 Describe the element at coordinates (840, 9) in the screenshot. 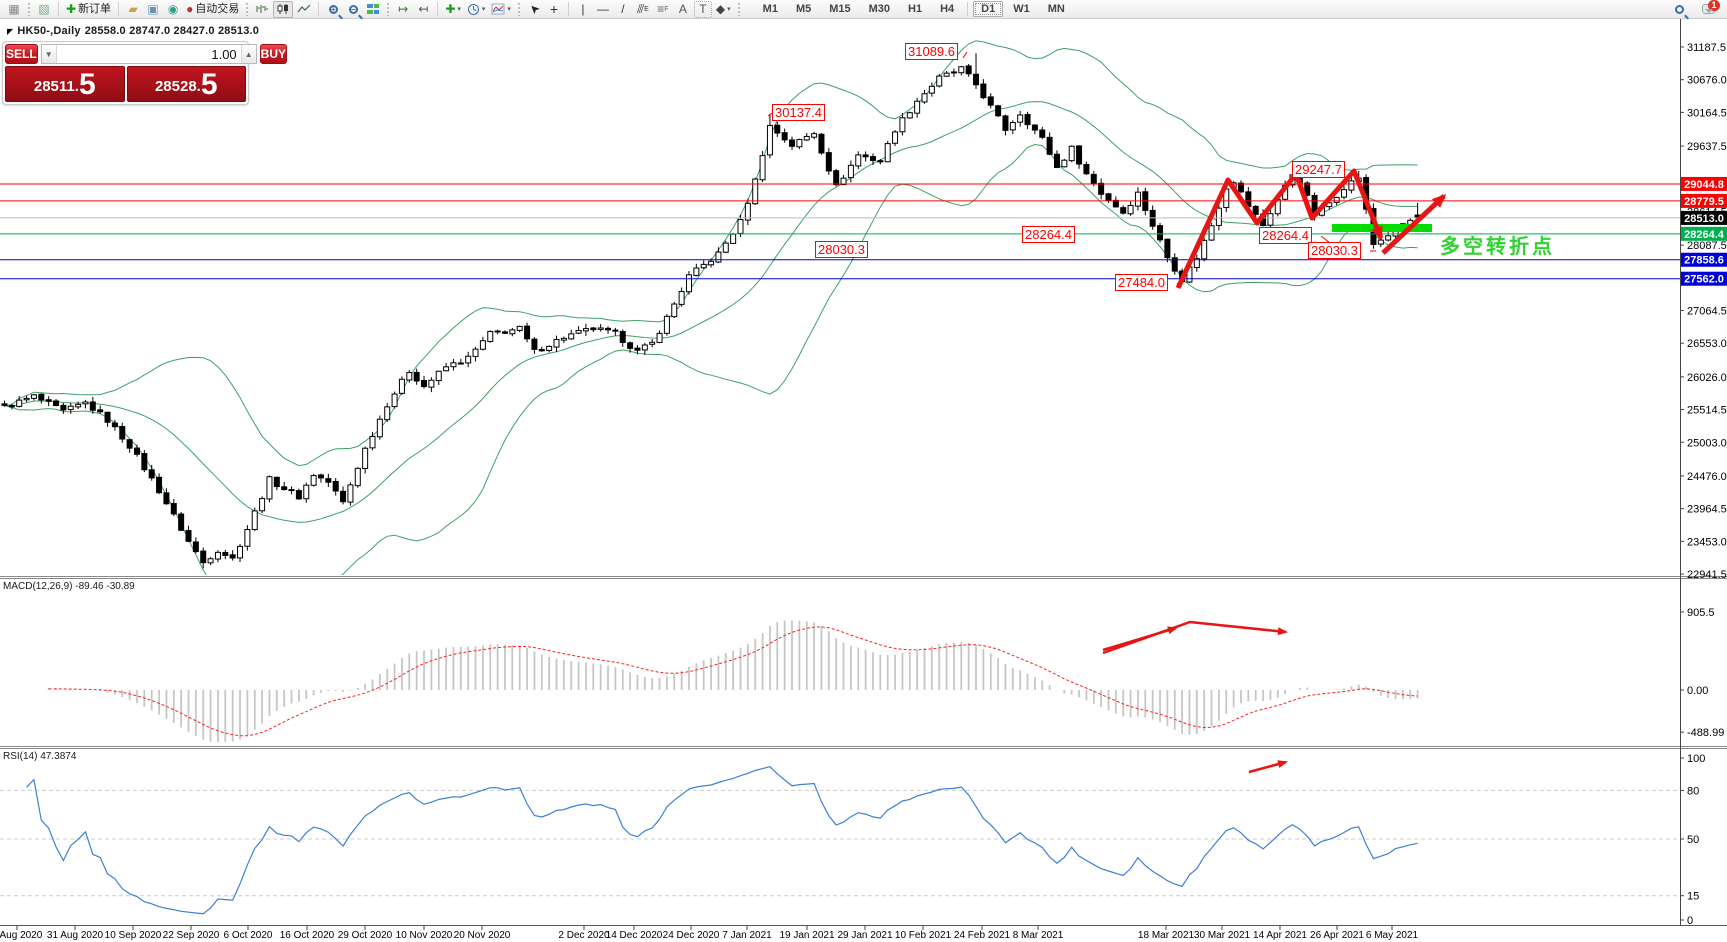

I see `timeframe-button-m15: M15` at that location.